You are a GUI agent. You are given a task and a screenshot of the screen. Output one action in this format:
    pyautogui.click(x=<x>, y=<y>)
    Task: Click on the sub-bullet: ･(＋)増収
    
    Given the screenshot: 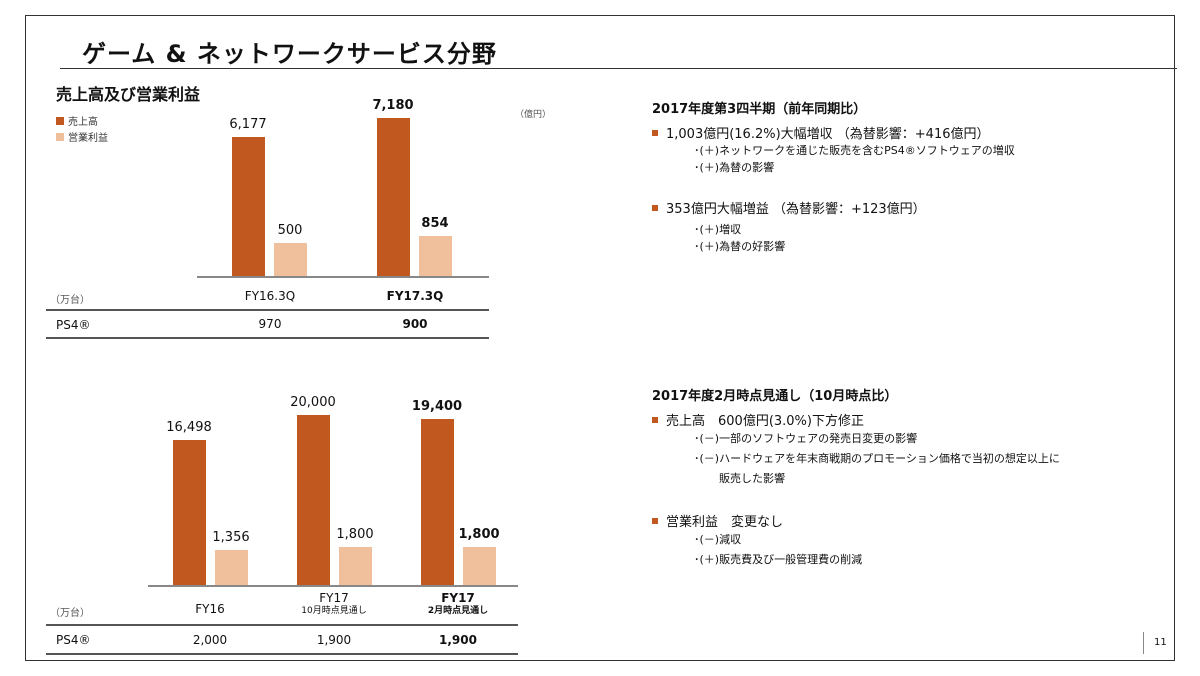 What is the action you would take?
    pyautogui.click(x=718, y=229)
    